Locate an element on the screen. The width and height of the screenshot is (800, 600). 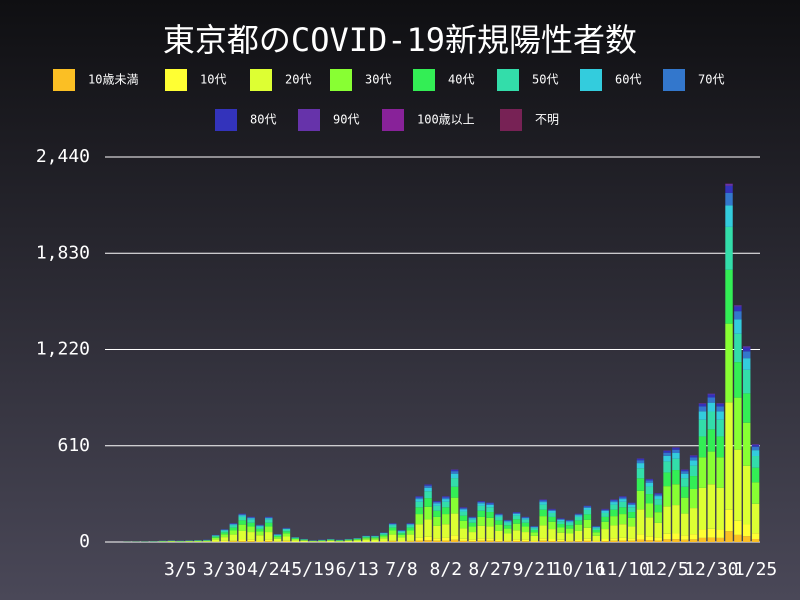
x-tick-label: 9/21 is located at coordinates (534, 569).